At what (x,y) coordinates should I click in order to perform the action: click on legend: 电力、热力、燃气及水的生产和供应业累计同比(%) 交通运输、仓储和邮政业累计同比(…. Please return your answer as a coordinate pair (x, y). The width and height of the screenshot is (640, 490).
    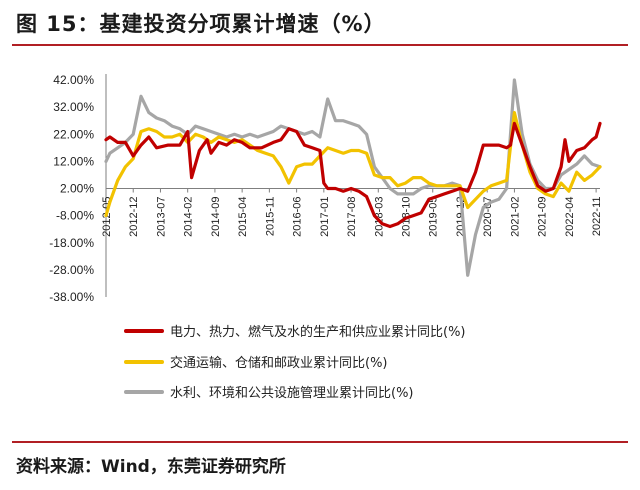
    Looking at the image, I should click on (295, 362).